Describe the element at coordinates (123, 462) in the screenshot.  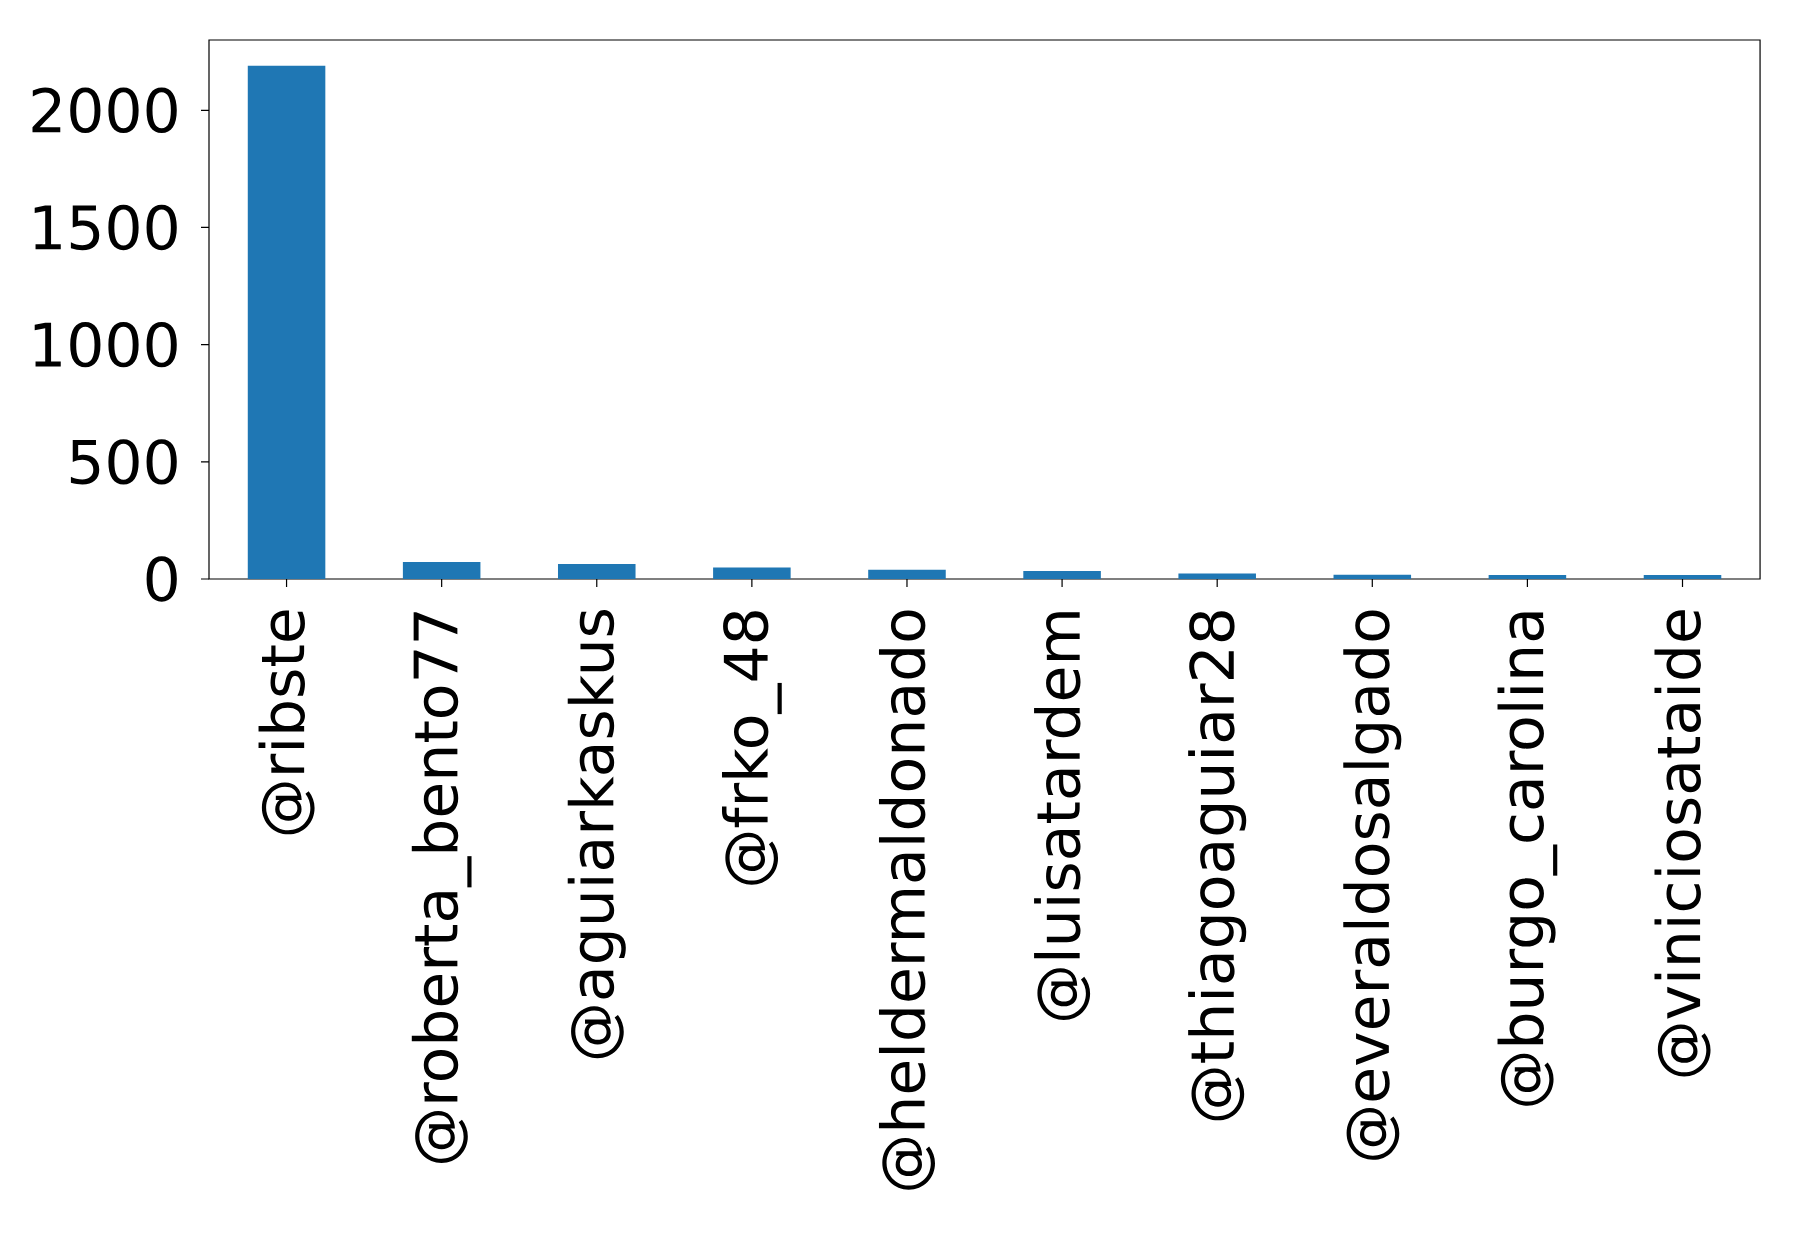
I see `y-tick-label: 500` at that location.